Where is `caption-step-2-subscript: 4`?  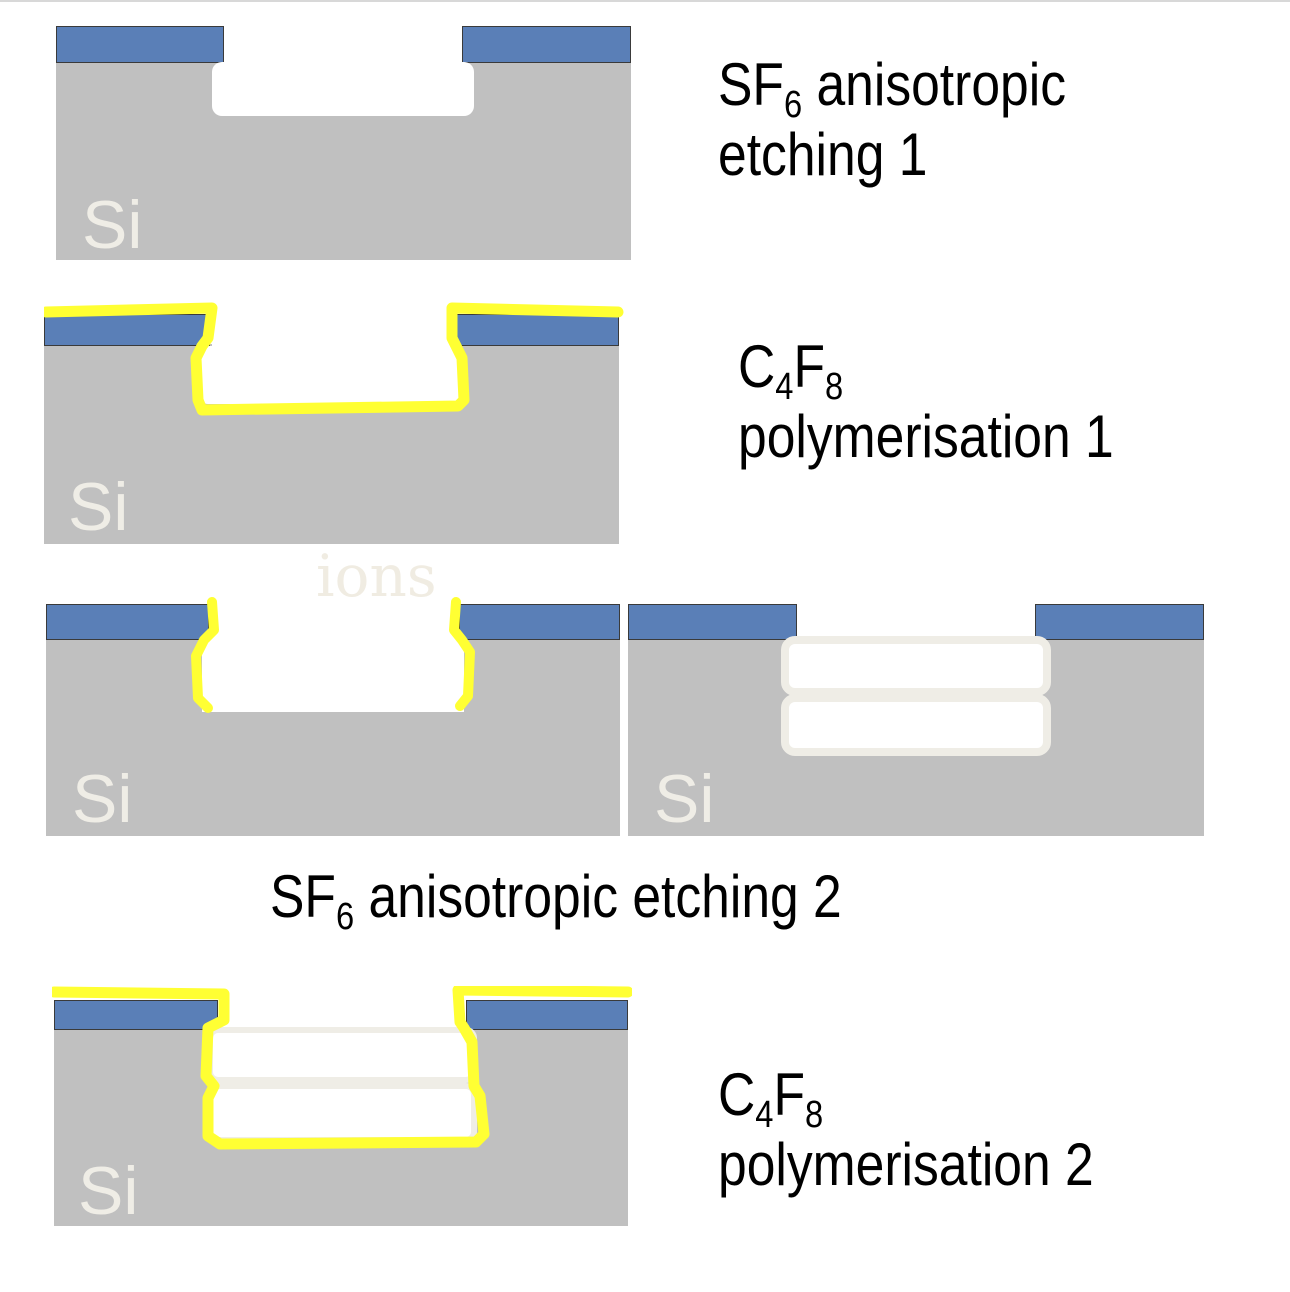
caption-step-2-subscript: 4 is located at coordinates (784, 387).